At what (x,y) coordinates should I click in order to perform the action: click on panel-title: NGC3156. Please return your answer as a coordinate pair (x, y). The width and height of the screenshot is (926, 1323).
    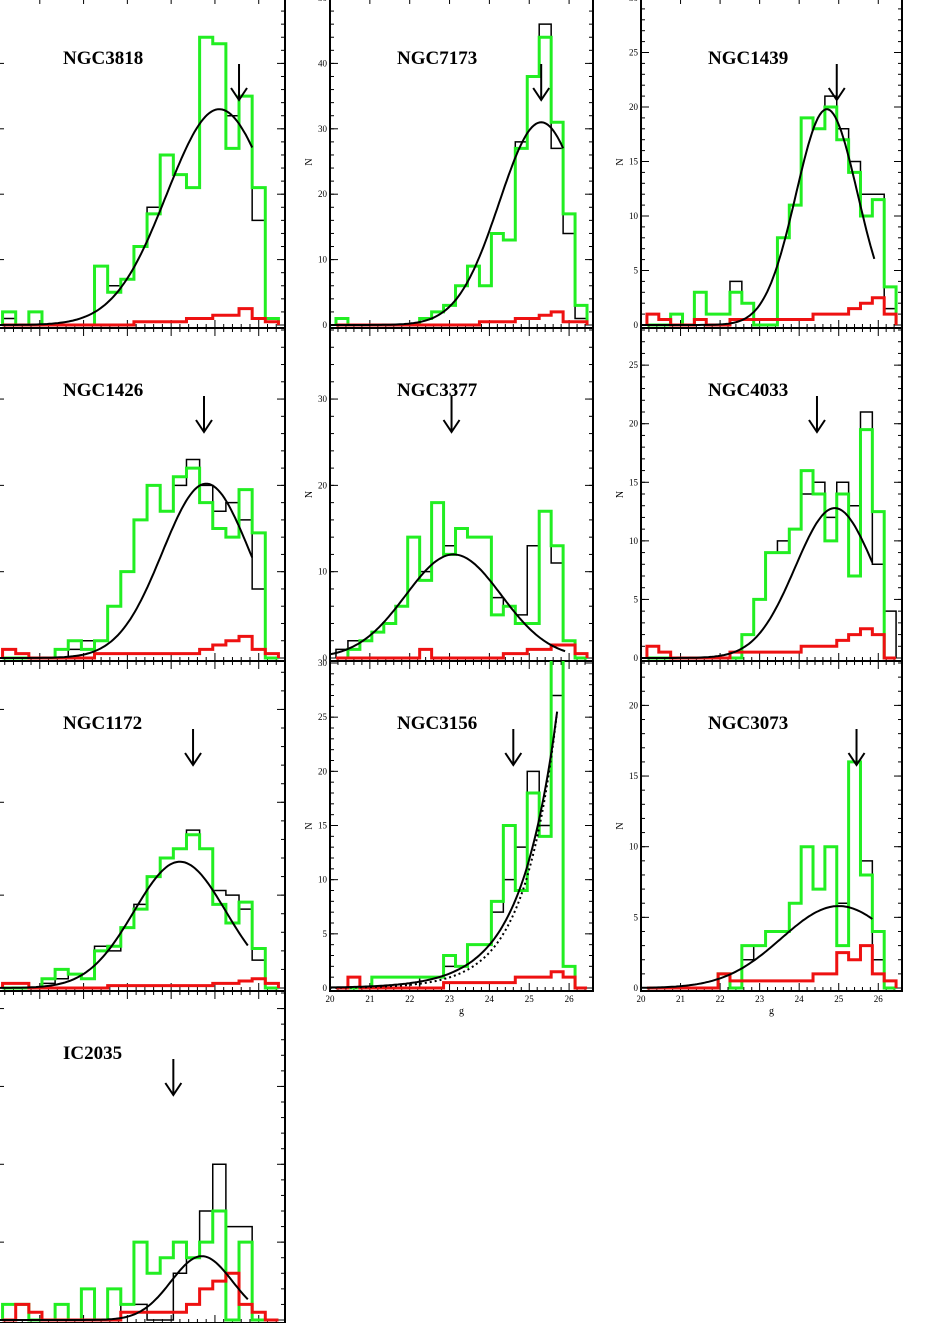
    Looking at the image, I should click on (437, 723).